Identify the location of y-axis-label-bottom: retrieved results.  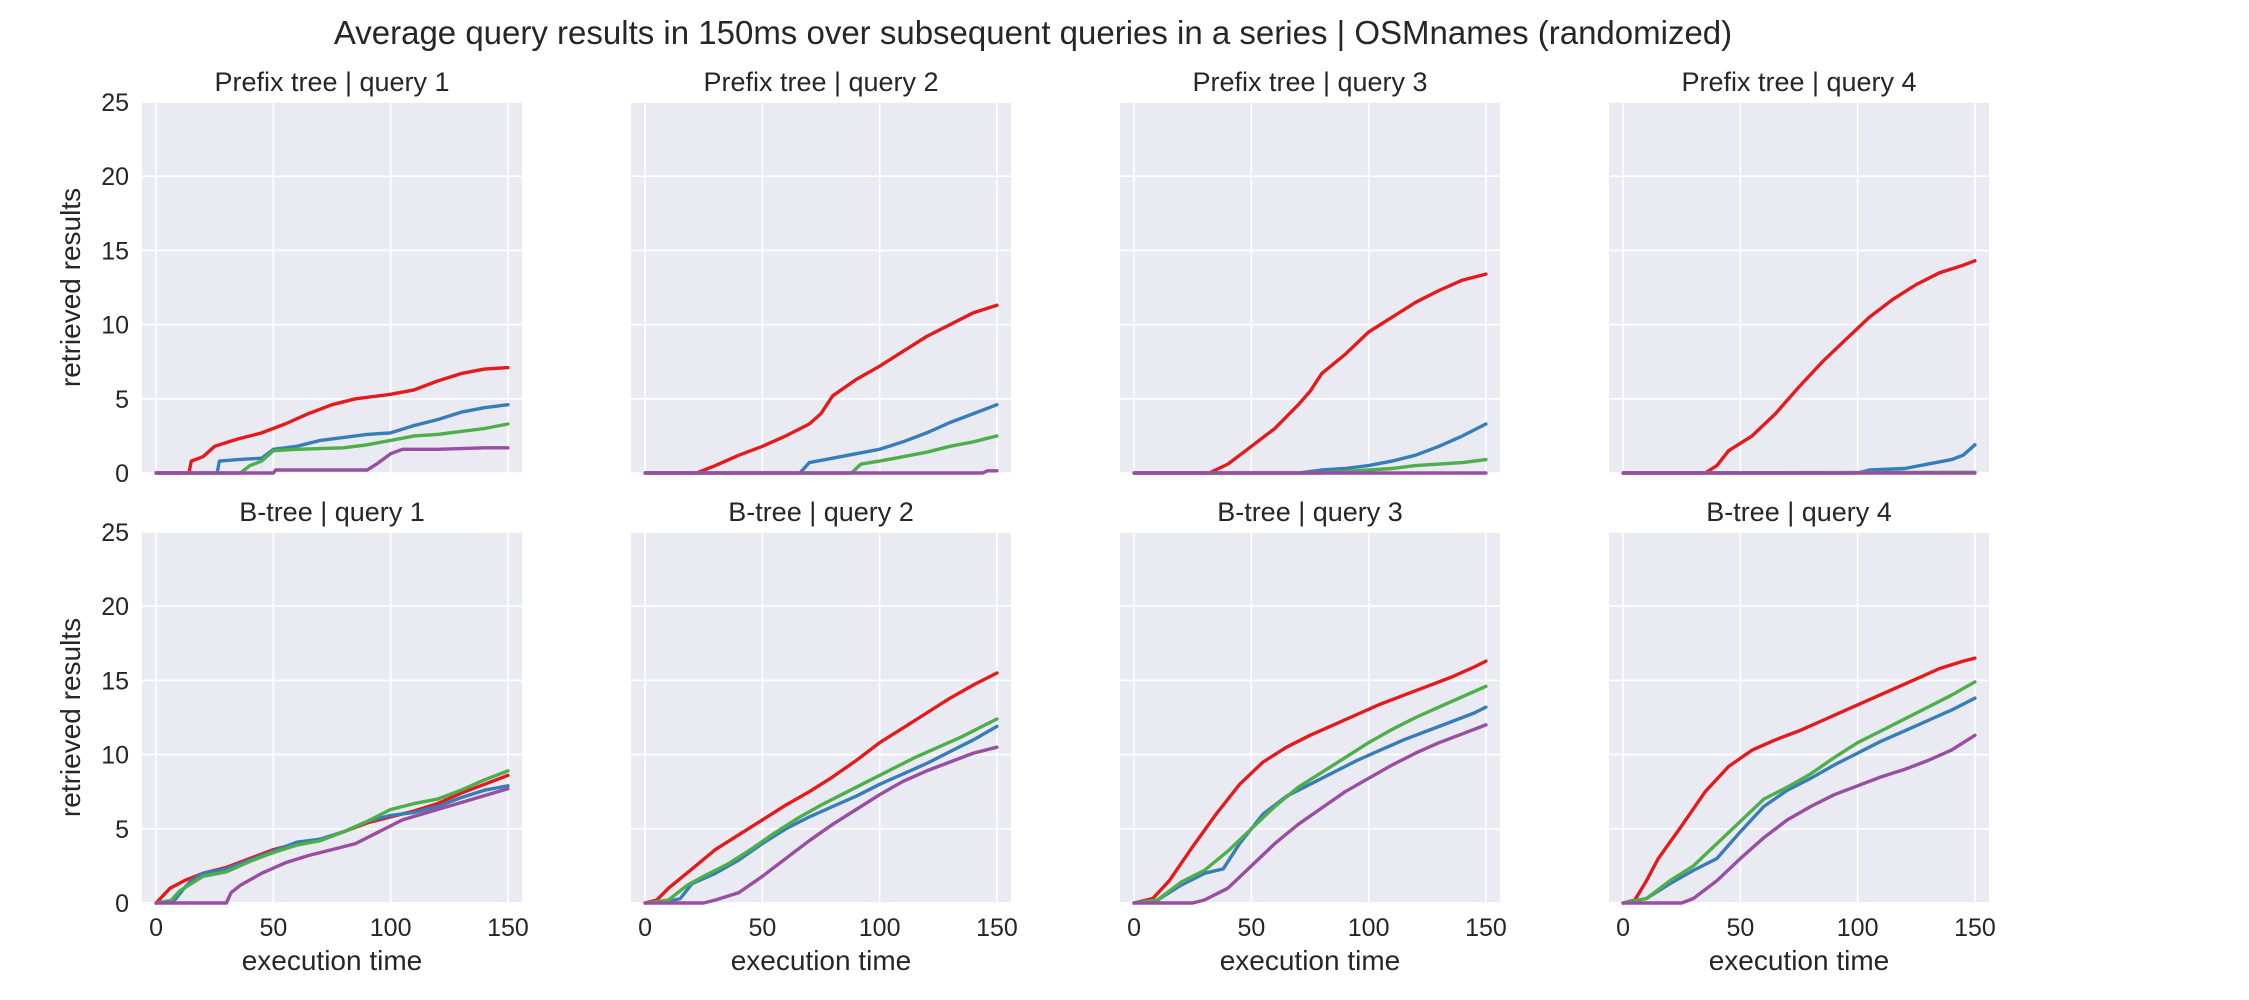
(70, 717).